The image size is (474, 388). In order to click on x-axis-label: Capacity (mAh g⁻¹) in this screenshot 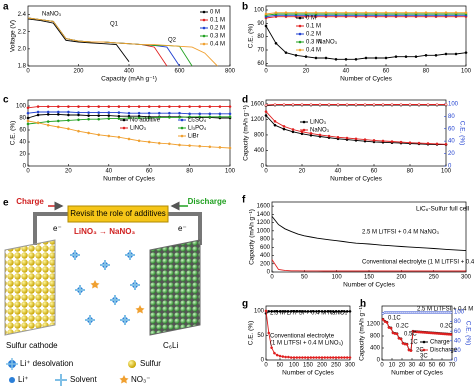, I will do `click(129, 79)`.